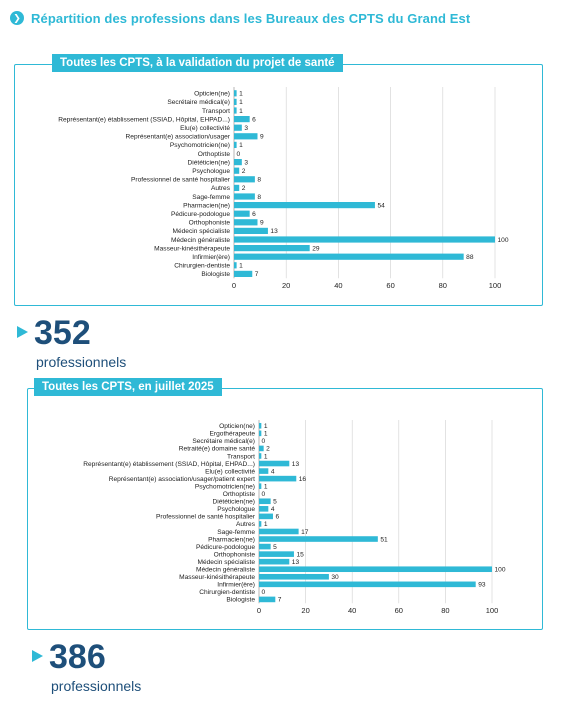 This screenshot has width=566, height=703. What do you see at coordinates (128, 387) in the screenshot?
I see `panel-tag-july-2025: Toutes les CPTS, en juillet 2025` at bounding box center [128, 387].